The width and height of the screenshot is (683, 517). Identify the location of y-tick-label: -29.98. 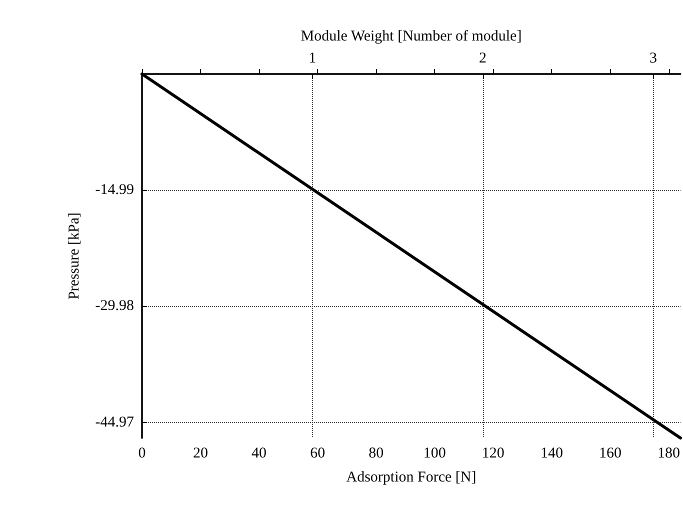
(114, 306).